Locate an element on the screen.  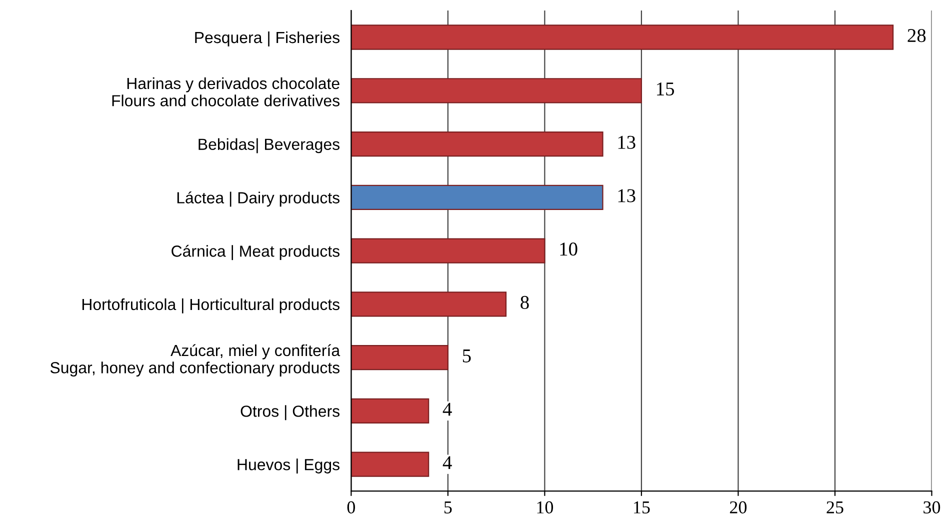
x-tick-label: 10 is located at coordinates (545, 507).